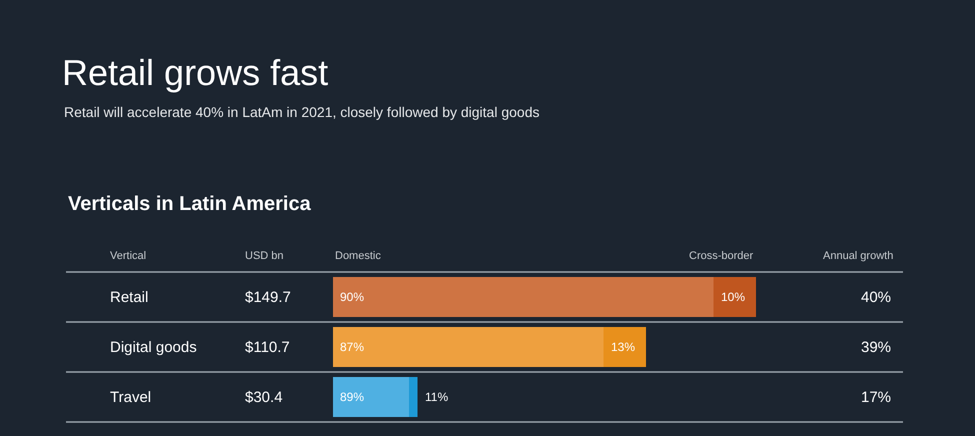  I want to click on y-tick-label: Travel, so click(131, 397).